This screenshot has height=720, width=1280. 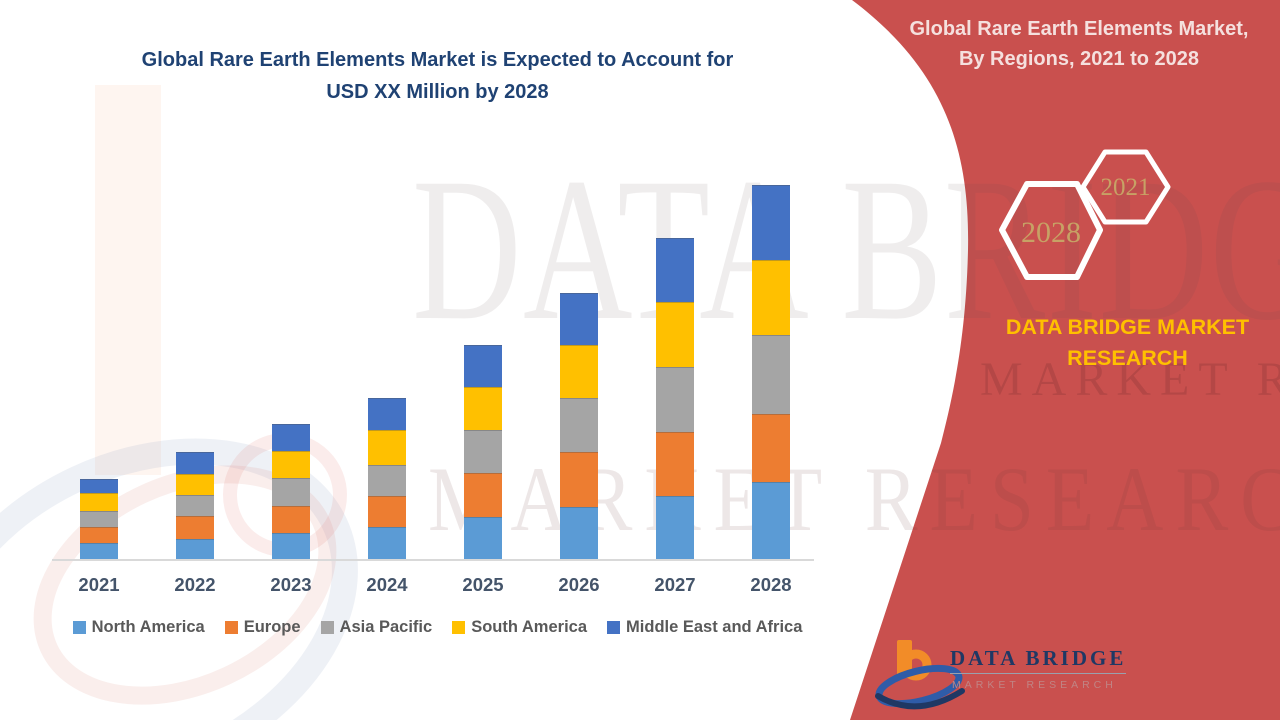 I want to click on logo-subtitle: MARKET RESEARCH, so click(x=1034, y=685).